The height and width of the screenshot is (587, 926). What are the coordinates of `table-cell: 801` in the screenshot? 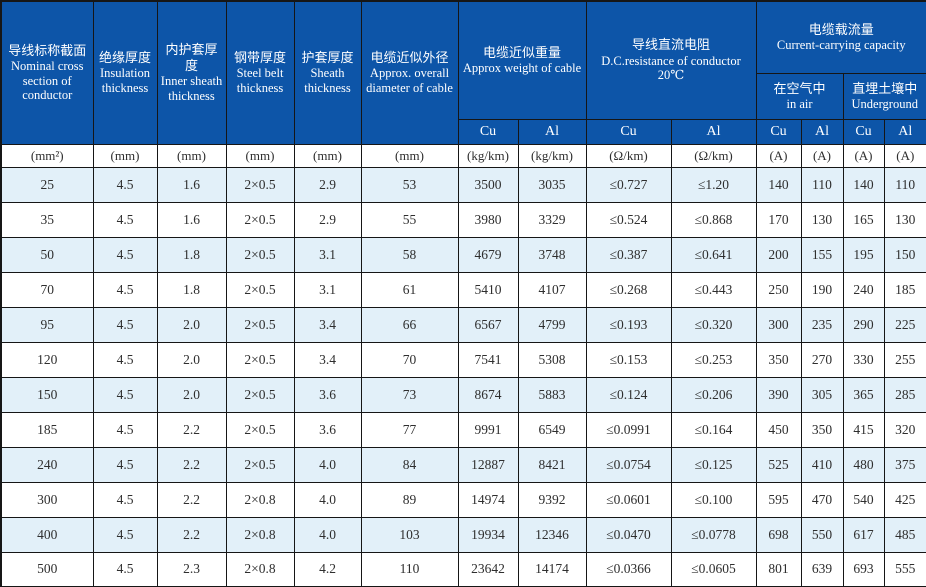 It's located at (778, 569).